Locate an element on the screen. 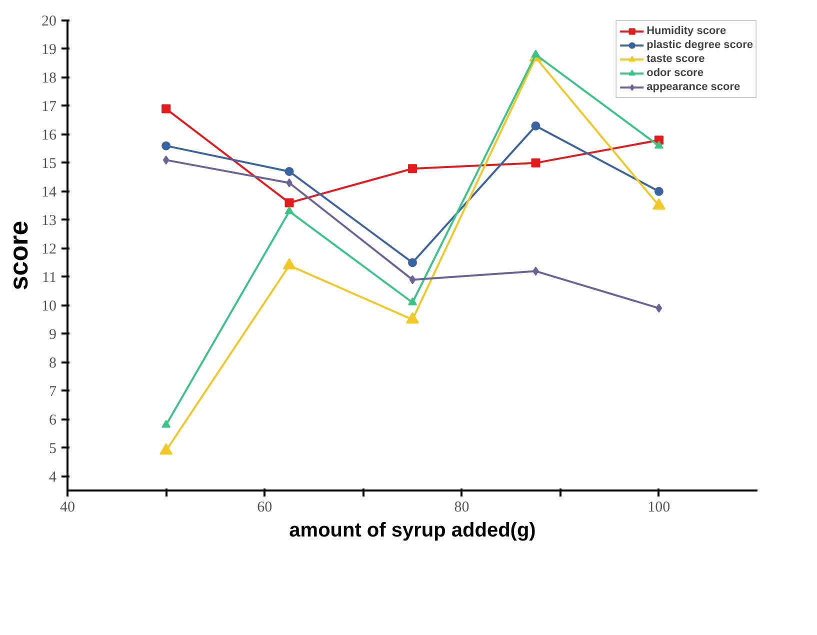  y-tick-label: 8 is located at coordinates (52, 363).